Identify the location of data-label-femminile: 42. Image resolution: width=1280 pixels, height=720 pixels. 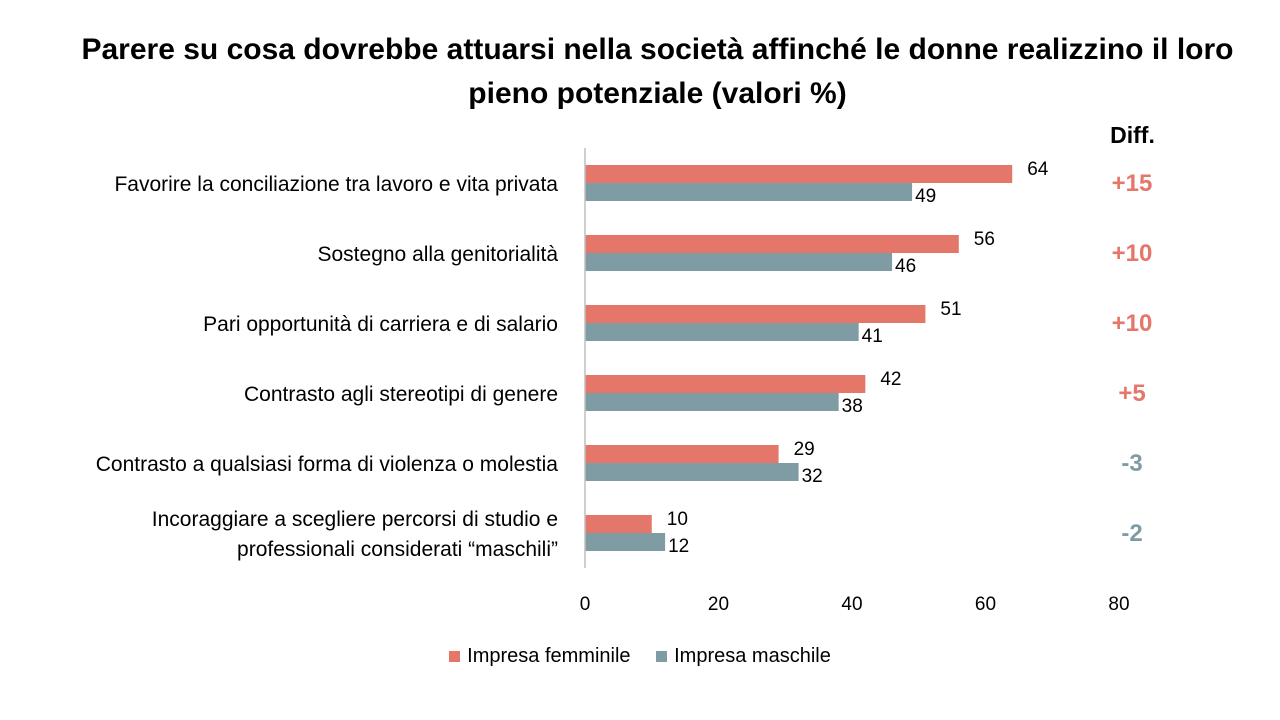
(890, 379).